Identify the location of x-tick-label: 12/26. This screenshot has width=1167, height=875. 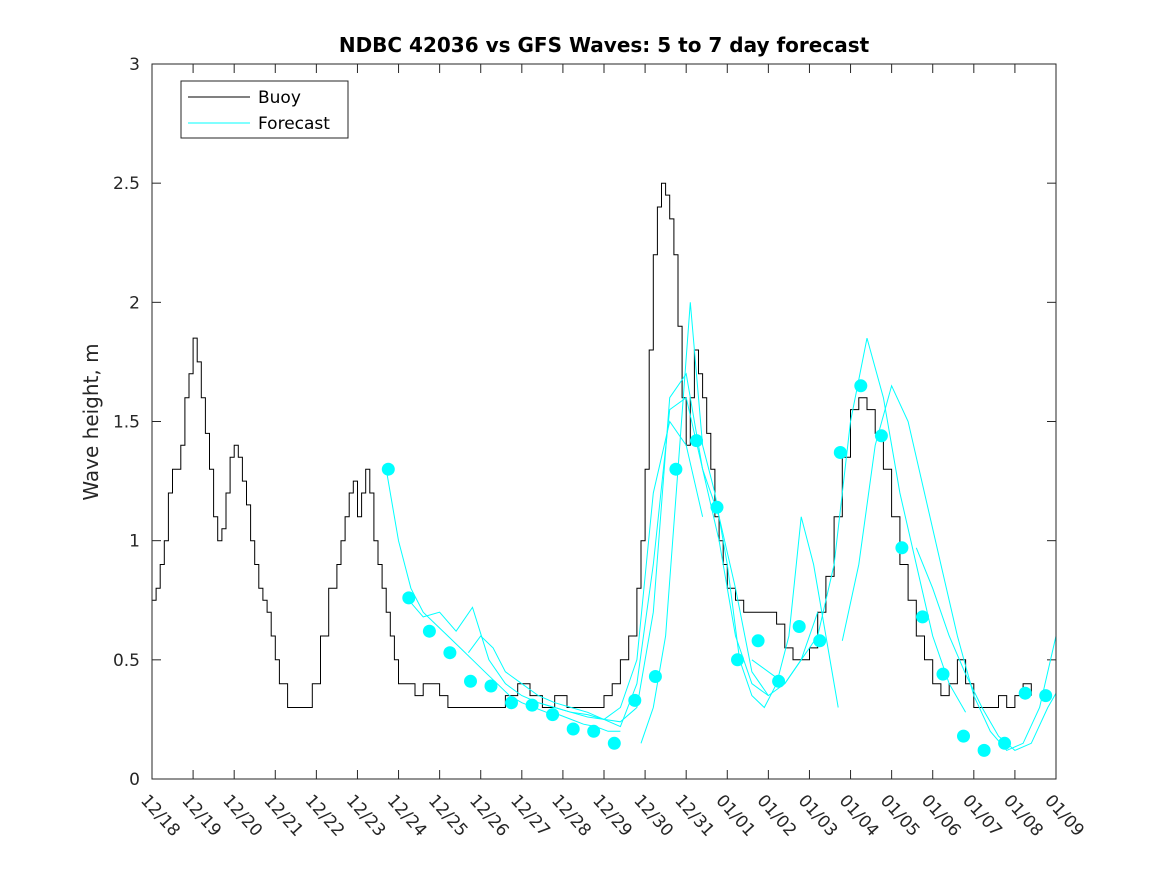
(489, 816).